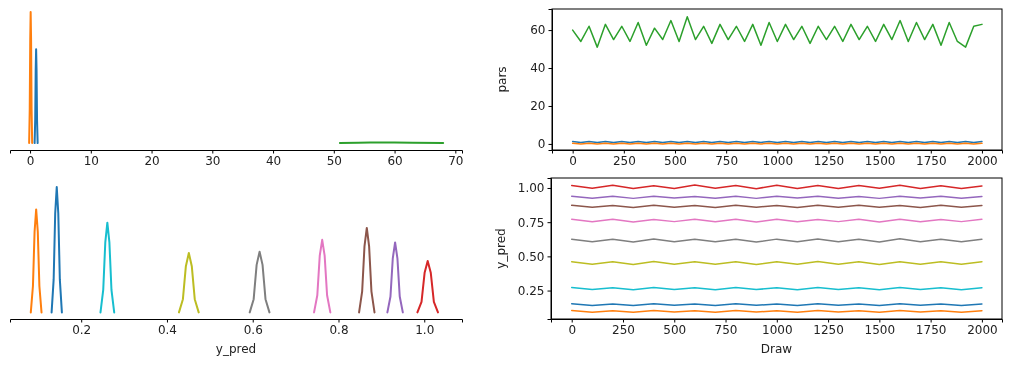 Image resolution: width=1011 pixels, height=372 pixels. Describe the element at coordinates (395, 161) in the screenshot. I see `x-tick-label: 60` at that location.